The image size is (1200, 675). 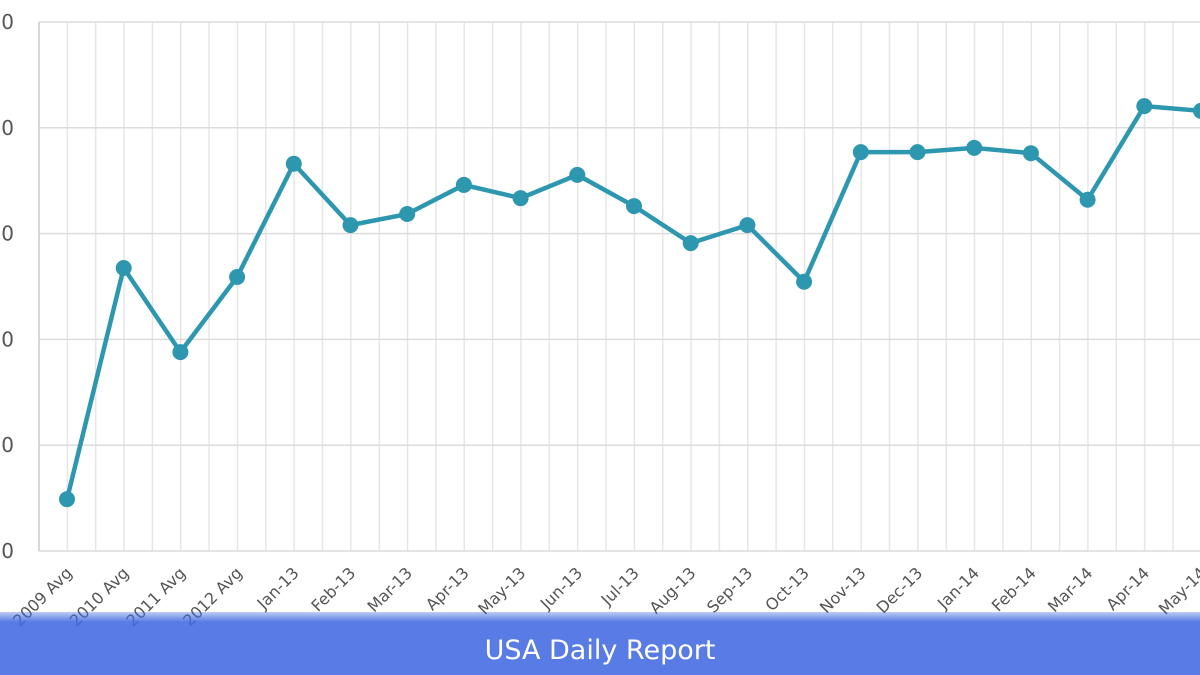 What do you see at coordinates (333, 589) in the screenshot?
I see `x-tick-label: Feb-13` at bounding box center [333, 589].